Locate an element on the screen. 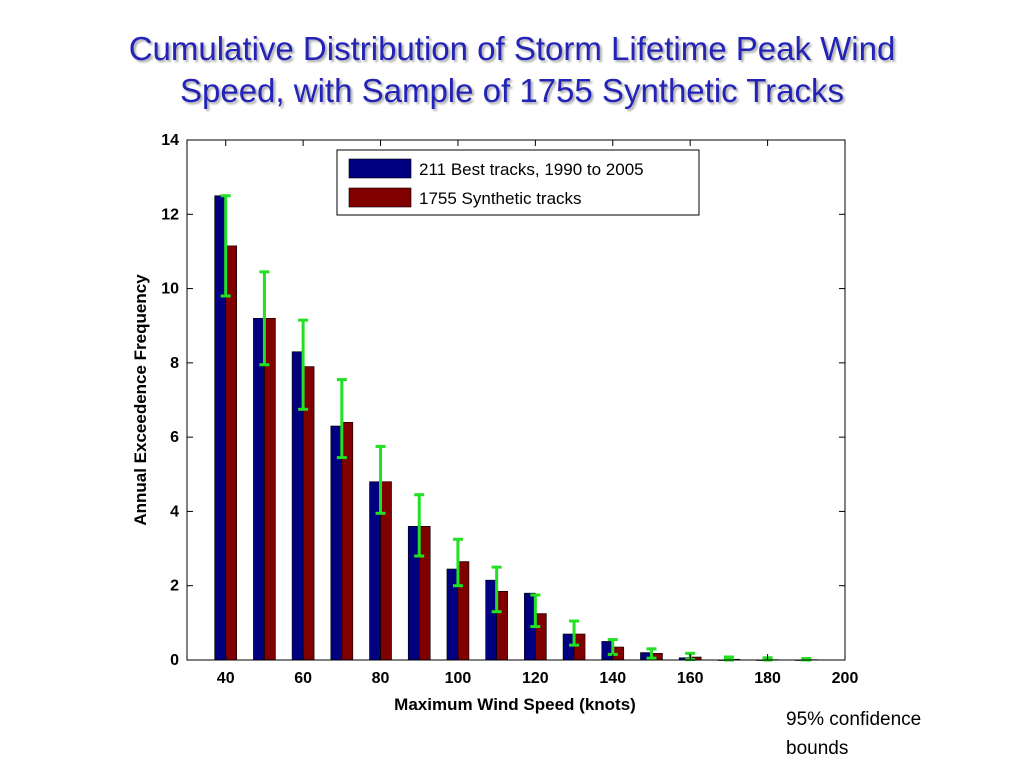  y-tick-label-10: 10 is located at coordinates (170, 289).